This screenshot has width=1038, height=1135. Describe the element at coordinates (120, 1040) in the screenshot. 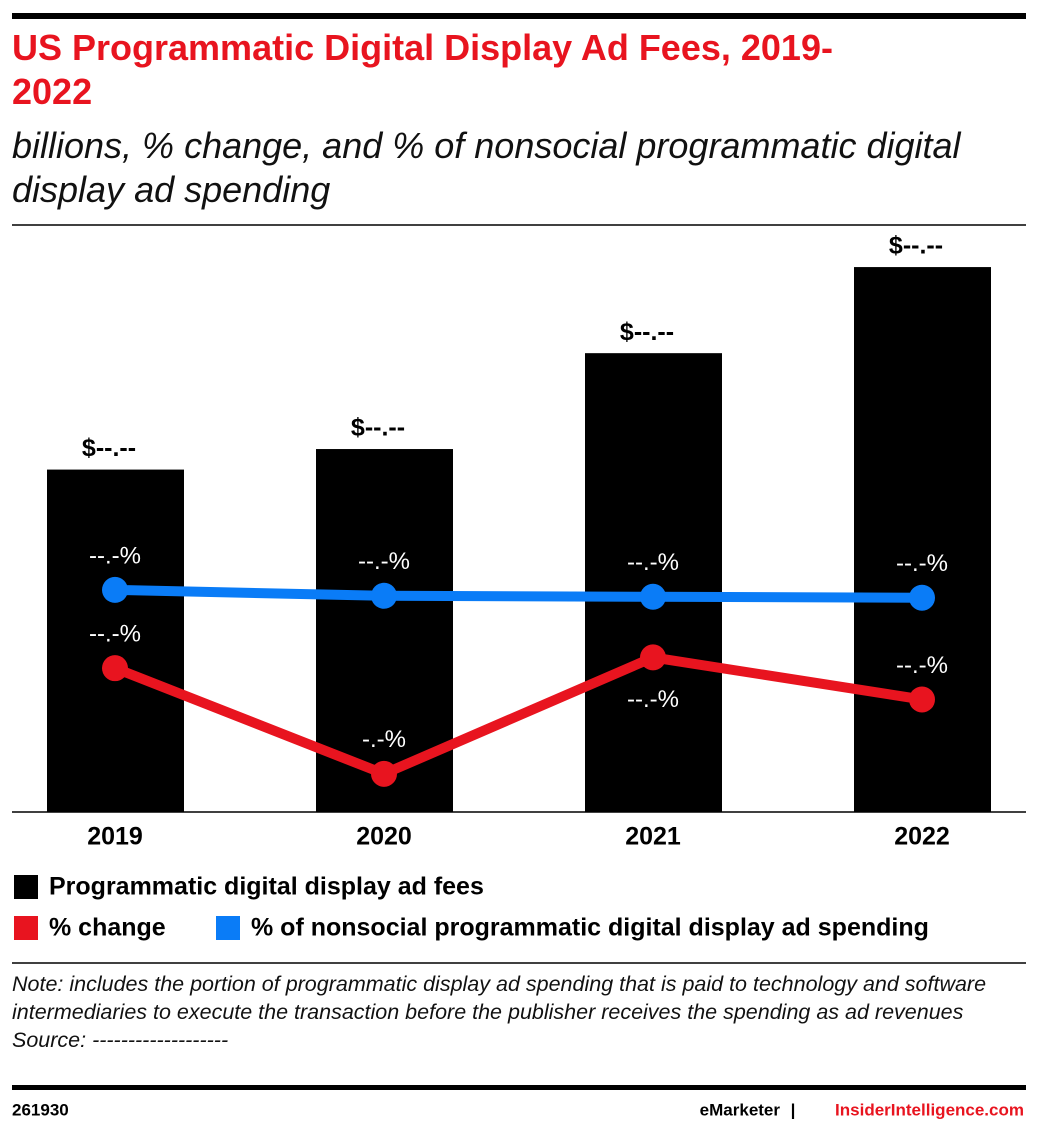

I see `source: Source: -------------------` at that location.